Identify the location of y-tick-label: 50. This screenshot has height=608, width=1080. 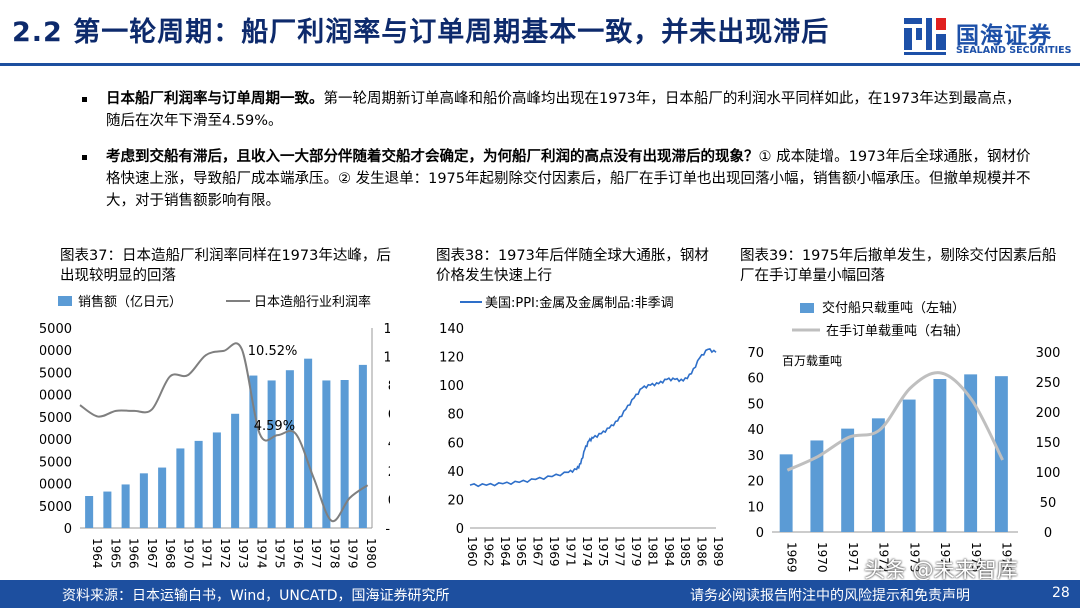
(755, 404).